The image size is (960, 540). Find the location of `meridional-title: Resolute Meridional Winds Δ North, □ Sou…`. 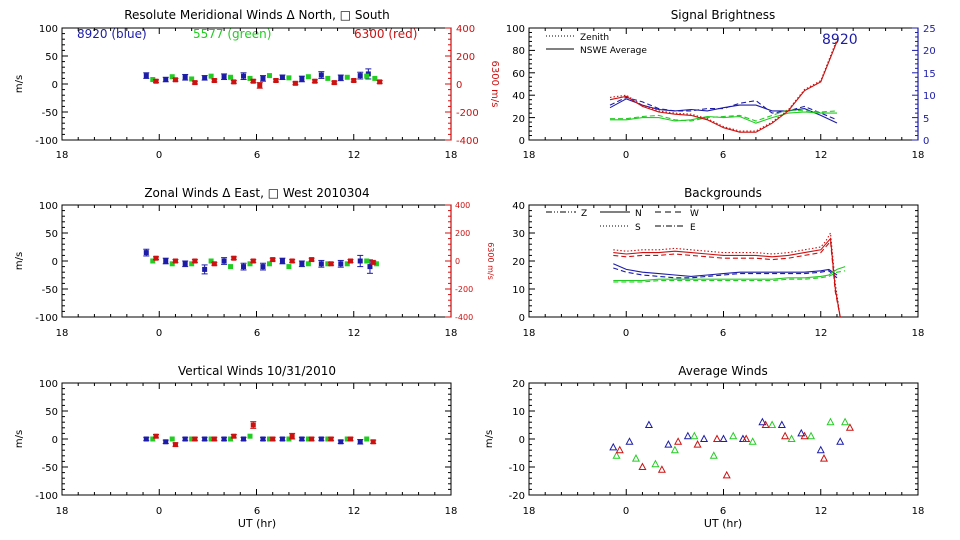

meridional-title: Resolute Meridional Winds Δ North, □ Sou… is located at coordinates (257, 15).